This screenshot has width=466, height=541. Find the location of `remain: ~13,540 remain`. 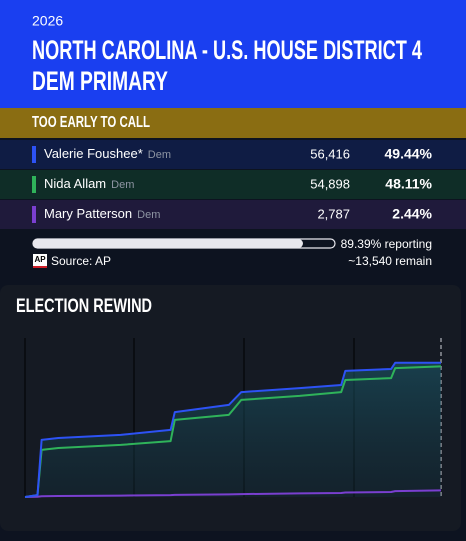

remain: ~13,540 remain is located at coordinates (390, 261).